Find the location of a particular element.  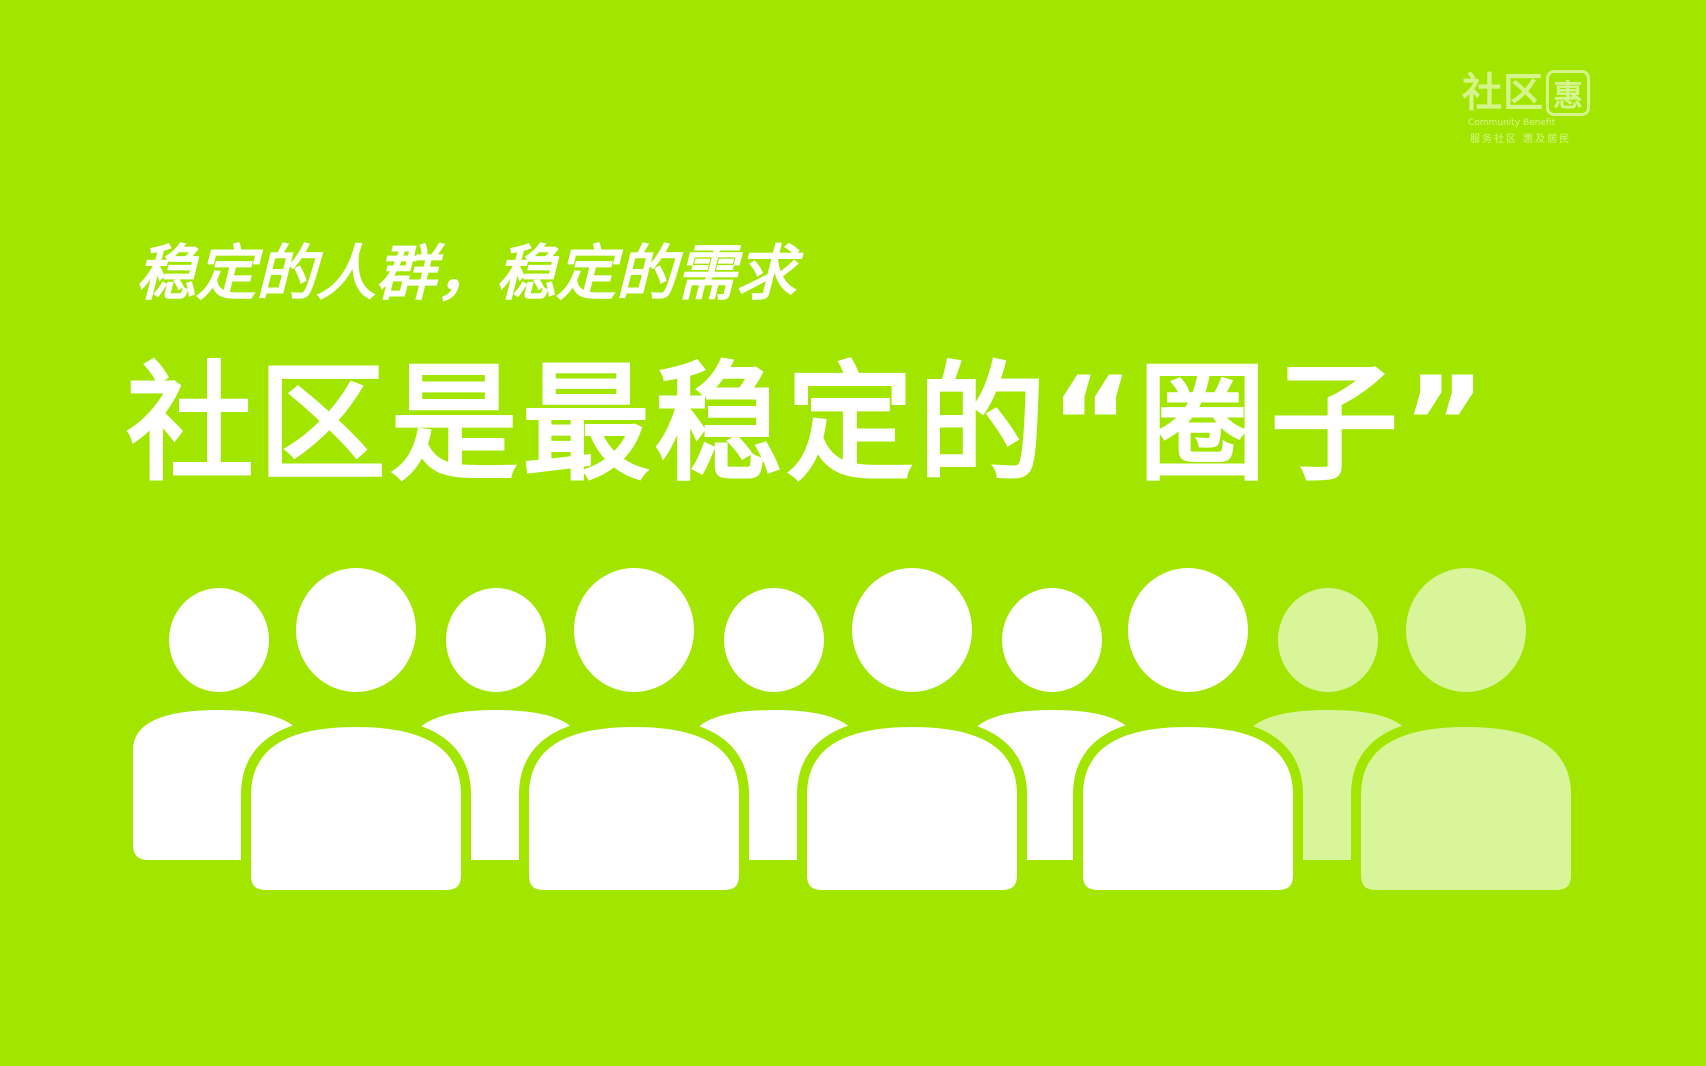

page-title: 社区是最稳定的“圈子” is located at coordinates (808, 424).